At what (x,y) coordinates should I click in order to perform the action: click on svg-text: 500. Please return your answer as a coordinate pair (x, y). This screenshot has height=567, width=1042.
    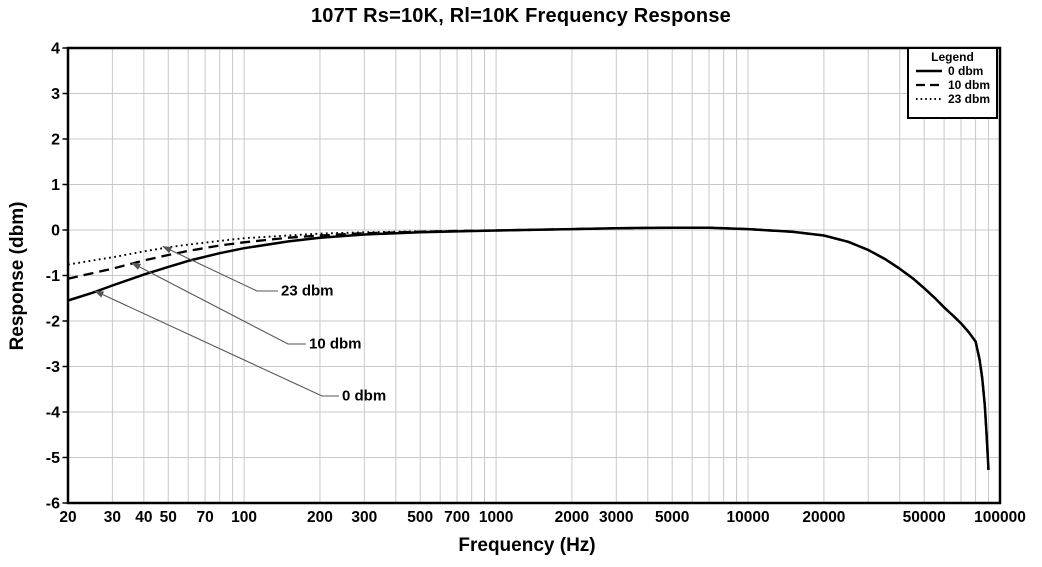
    Looking at the image, I should click on (420, 517).